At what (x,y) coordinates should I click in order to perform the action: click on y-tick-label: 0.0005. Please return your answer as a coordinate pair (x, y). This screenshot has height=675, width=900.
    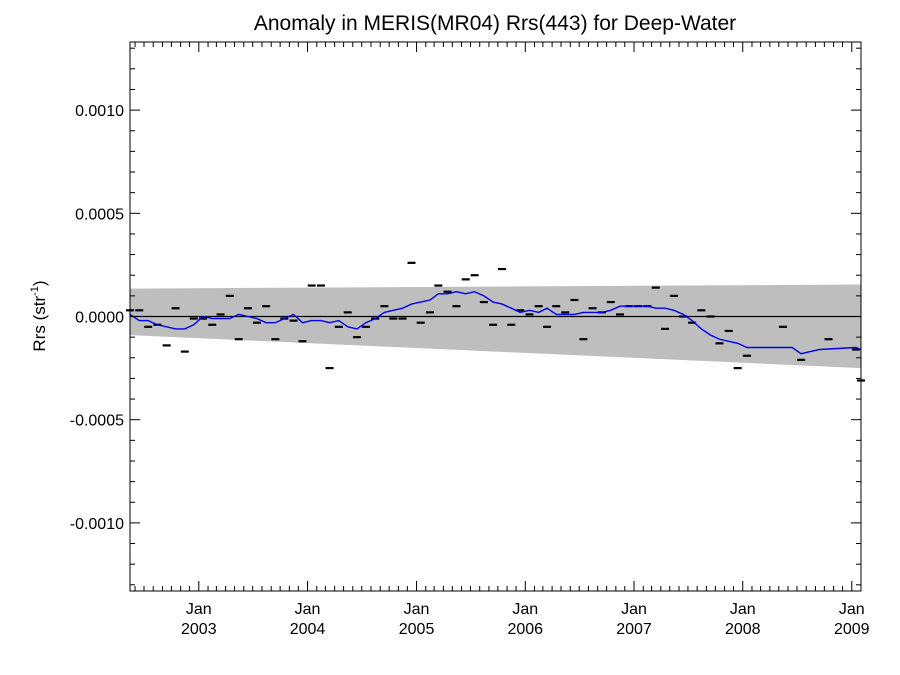
    Looking at the image, I should click on (99, 214).